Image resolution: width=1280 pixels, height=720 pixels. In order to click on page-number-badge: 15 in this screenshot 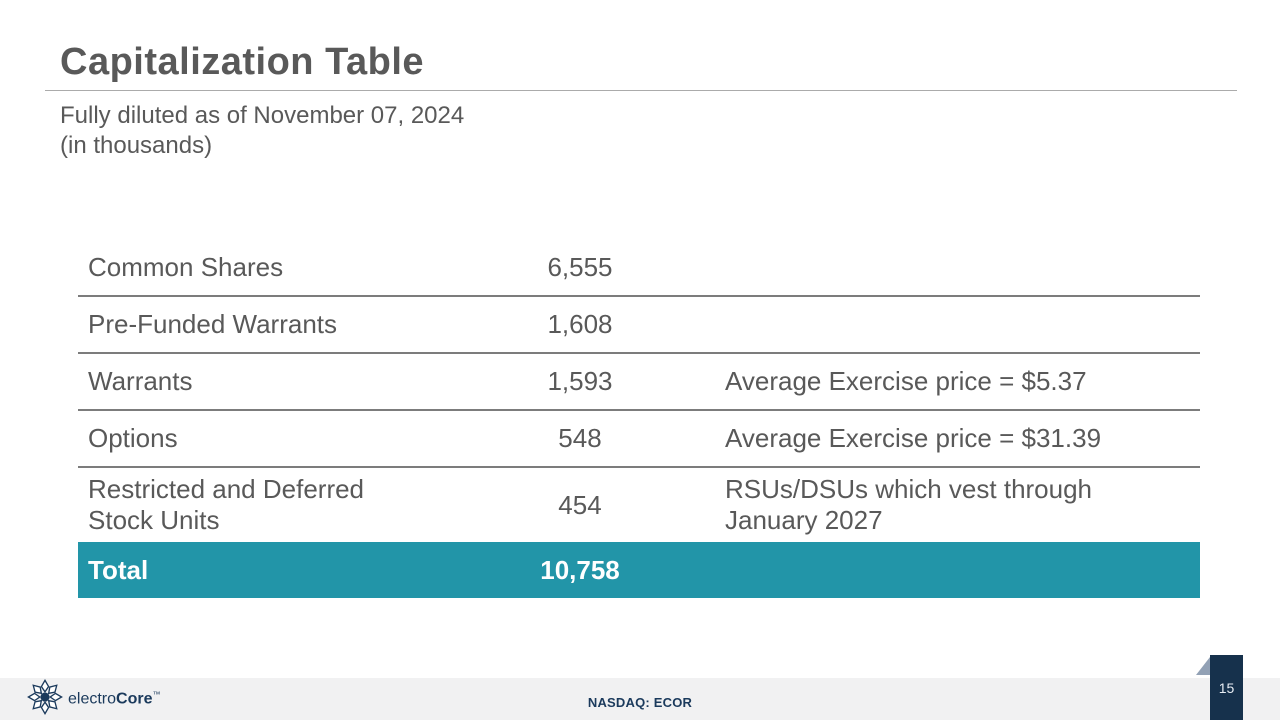, I will do `click(1226, 687)`.